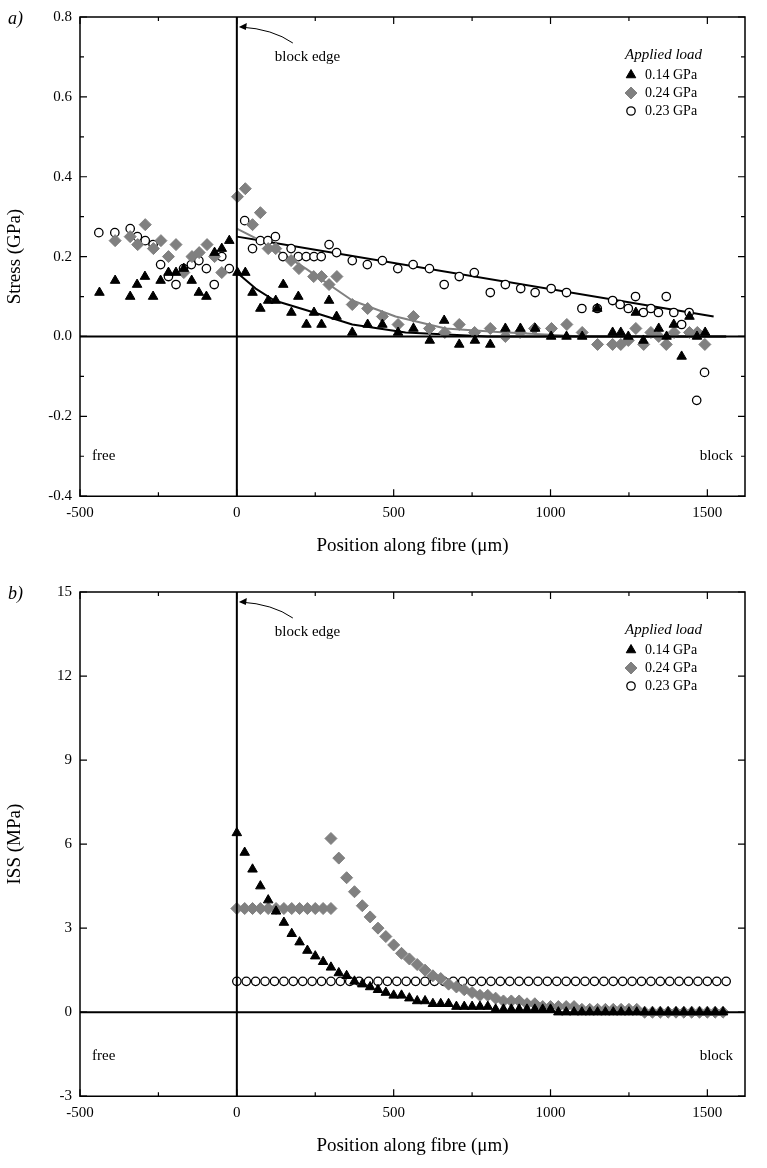 The image size is (767, 1168). Describe the element at coordinates (64, 590) in the screenshot. I see `y-tick-label: 15` at that location.